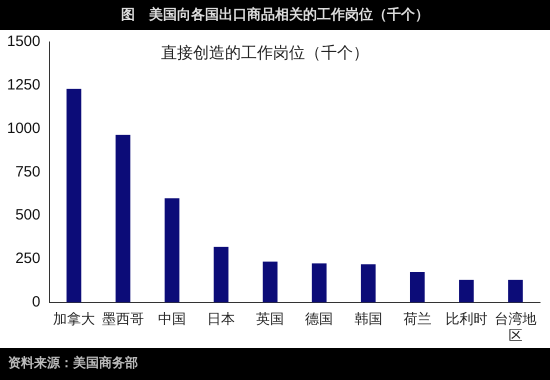 This screenshot has height=380, width=550. I want to click on y-tick-label: 0, so click(36, 302).